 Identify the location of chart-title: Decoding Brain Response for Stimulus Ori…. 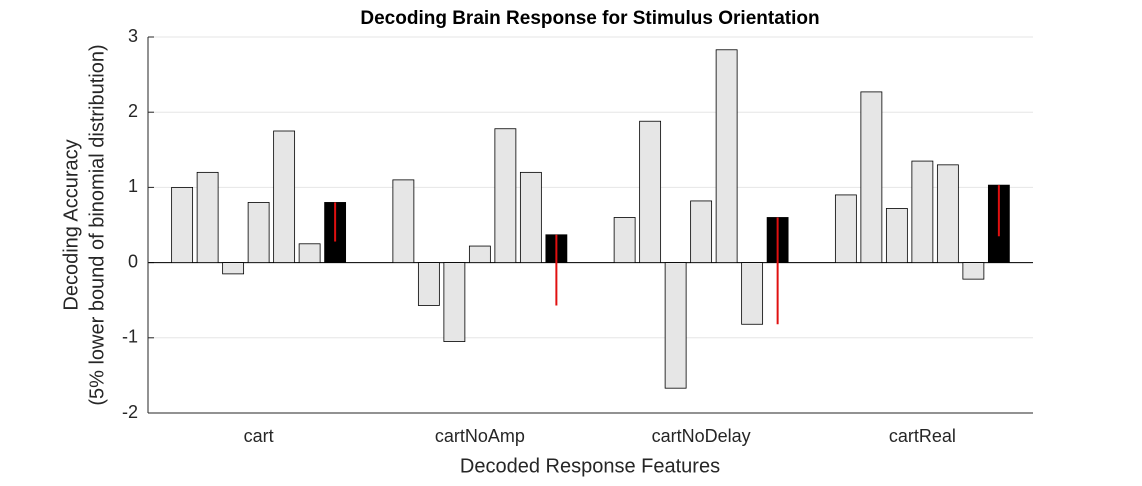
(589, 18).